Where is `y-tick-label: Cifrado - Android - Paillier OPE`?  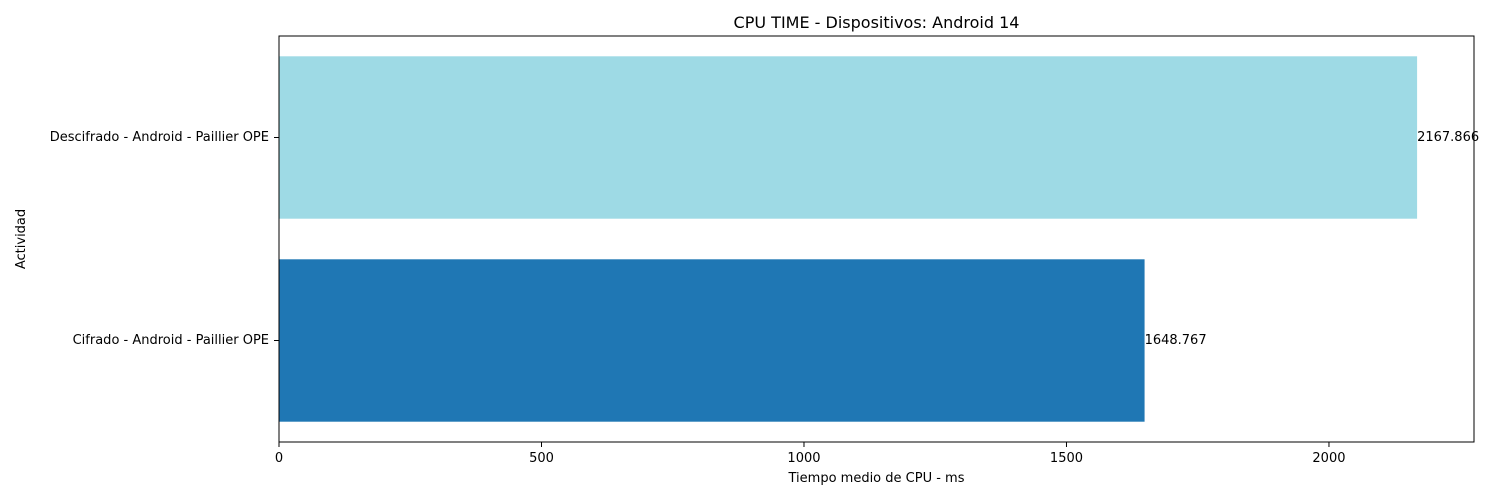
y-tick-label: Cifrado - Android - Paillier OPE is located at coordinates (171, 340).